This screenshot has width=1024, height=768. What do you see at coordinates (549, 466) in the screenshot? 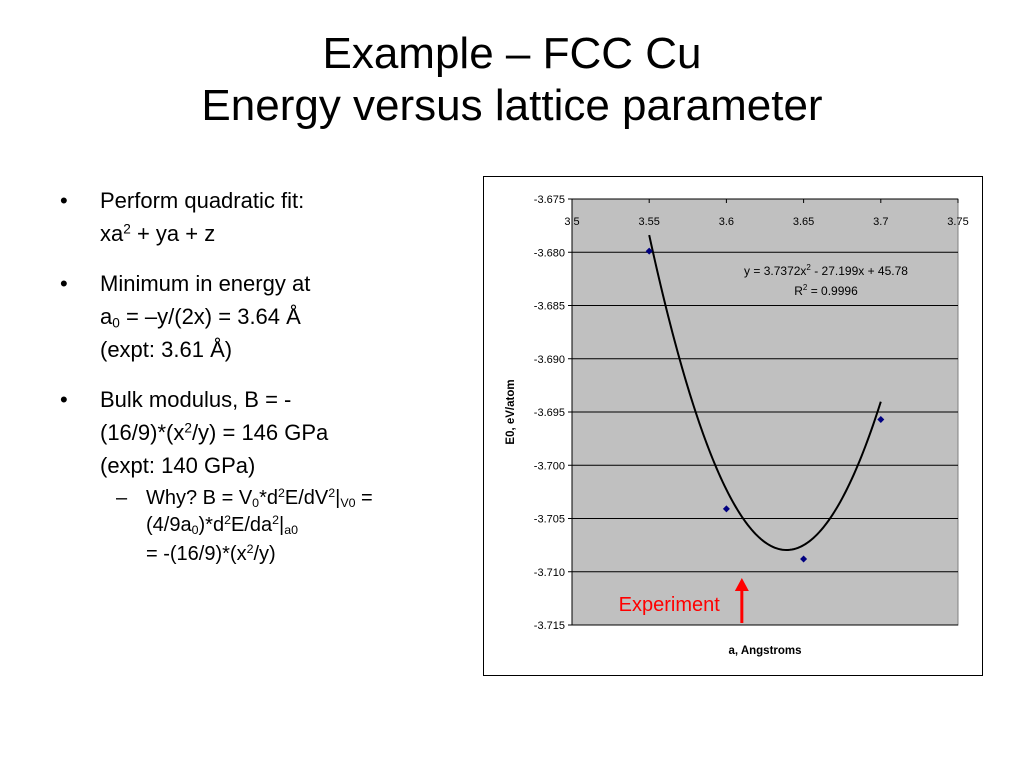
I see `y-tick-label: -3.700` at bounding box center [549, 466].